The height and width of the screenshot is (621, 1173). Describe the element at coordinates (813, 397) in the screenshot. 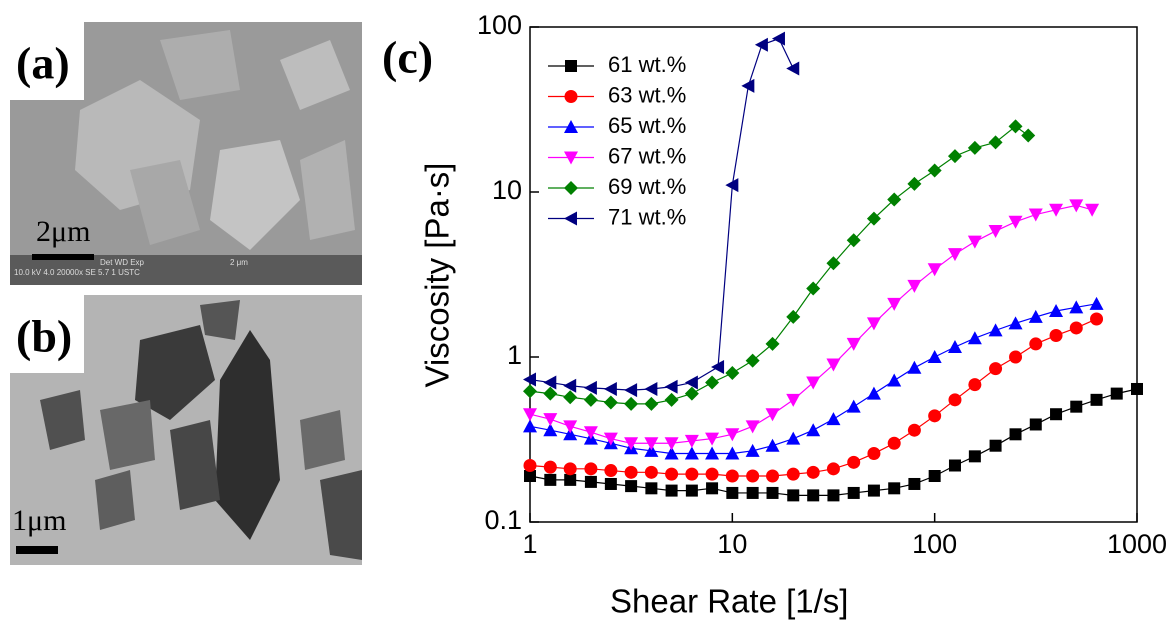

I see `series-line` at that location.